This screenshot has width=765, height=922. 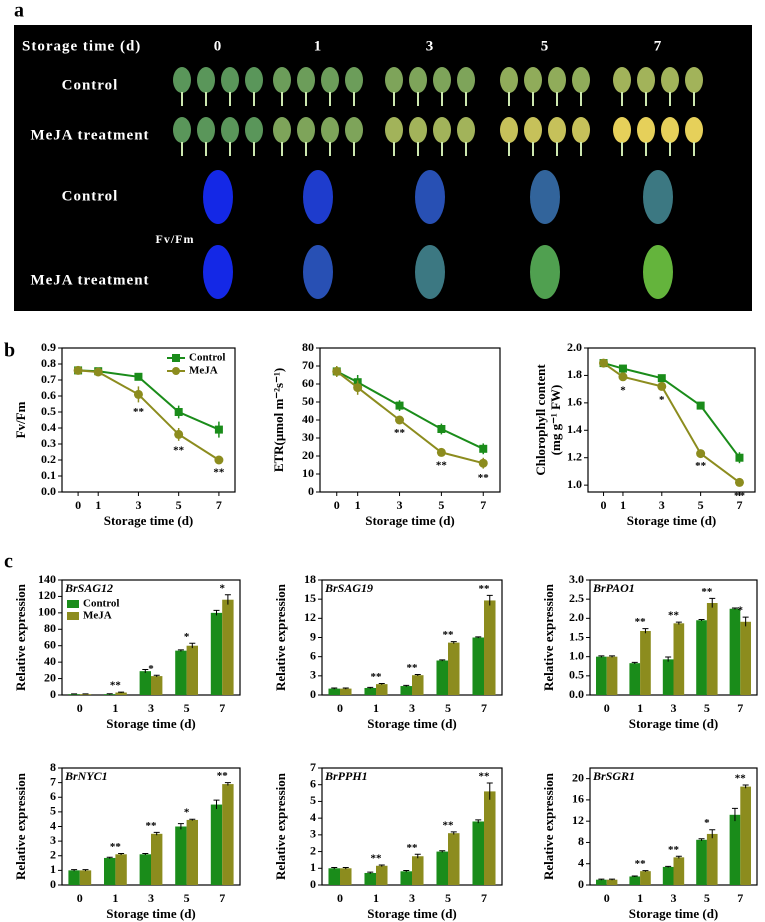 I want to click on y-tick-label: 12, so click(x=578, y=820).